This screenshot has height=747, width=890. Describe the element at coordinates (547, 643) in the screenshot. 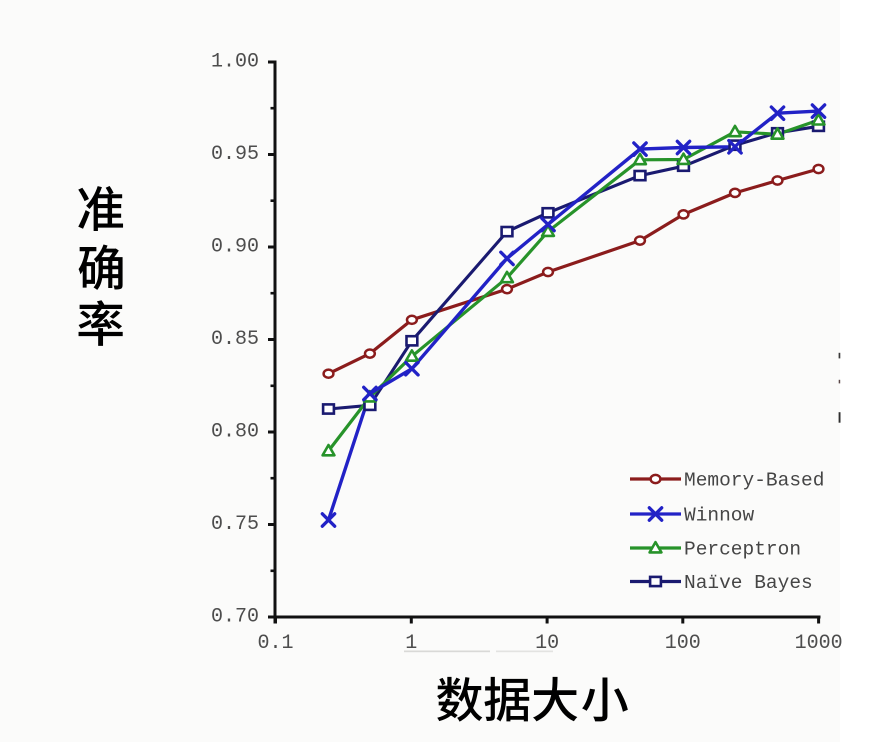

I see `svg-text: 10` at that location.